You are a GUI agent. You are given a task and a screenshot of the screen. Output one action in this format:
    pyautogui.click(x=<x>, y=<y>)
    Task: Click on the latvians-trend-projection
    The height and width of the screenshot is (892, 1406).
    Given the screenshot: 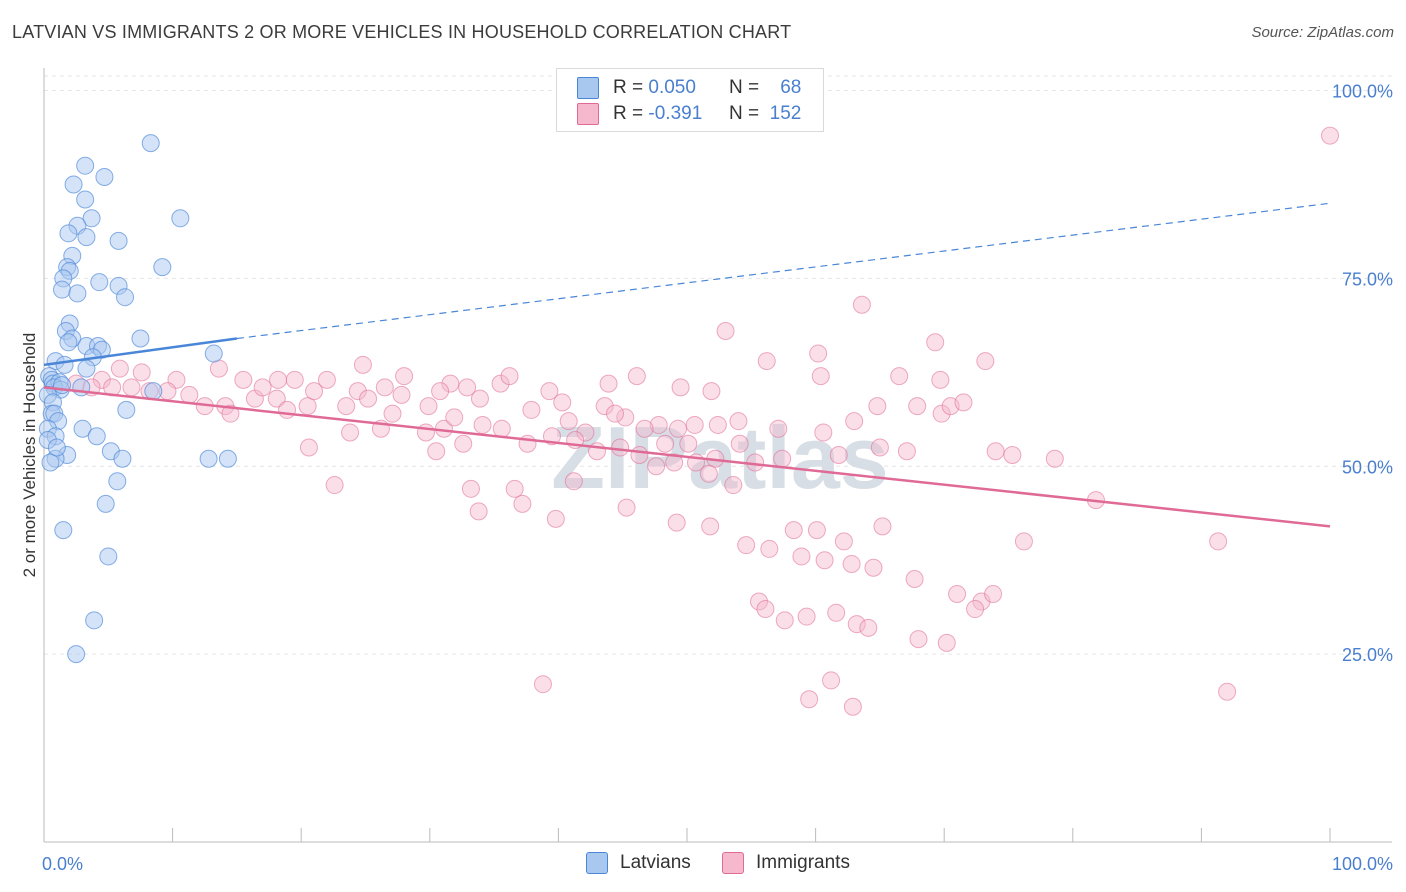 What is the action you would take?
    pyautogui.click(x=783, y=271)
    